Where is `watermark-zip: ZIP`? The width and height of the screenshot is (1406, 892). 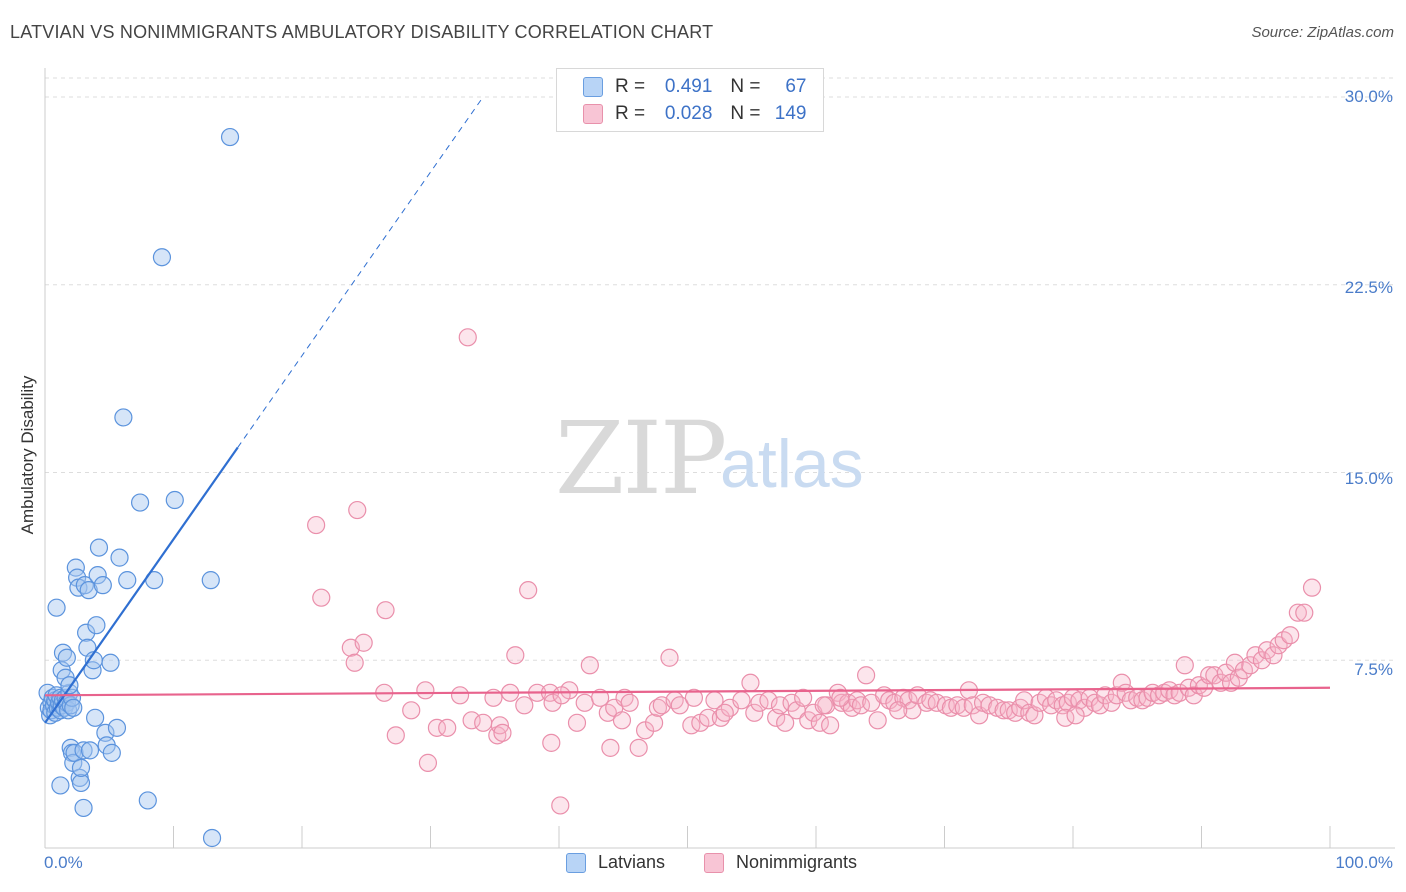
watermark-zip: ZIP is located at coordinates (641, 458).